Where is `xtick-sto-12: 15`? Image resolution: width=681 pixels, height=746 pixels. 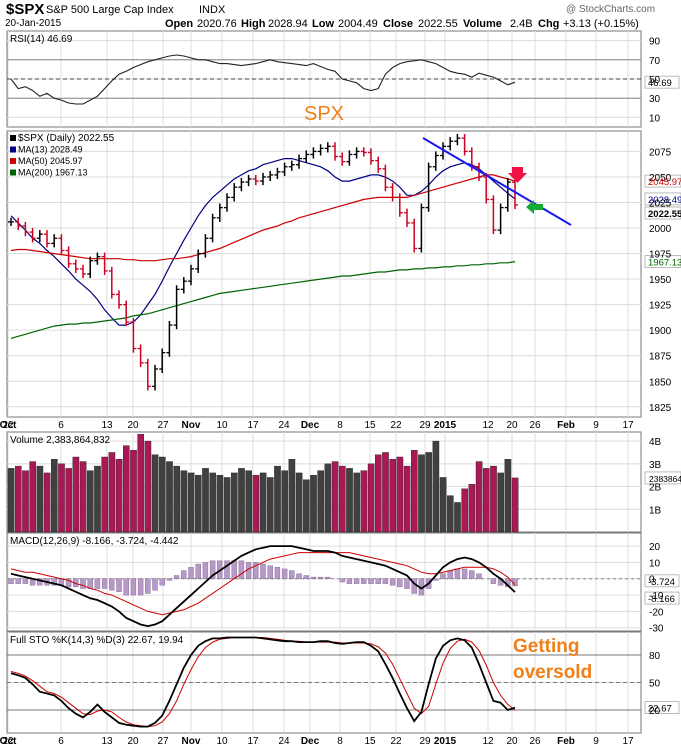
xtick-sto-12: 15 is located at coordinates (370, 741).